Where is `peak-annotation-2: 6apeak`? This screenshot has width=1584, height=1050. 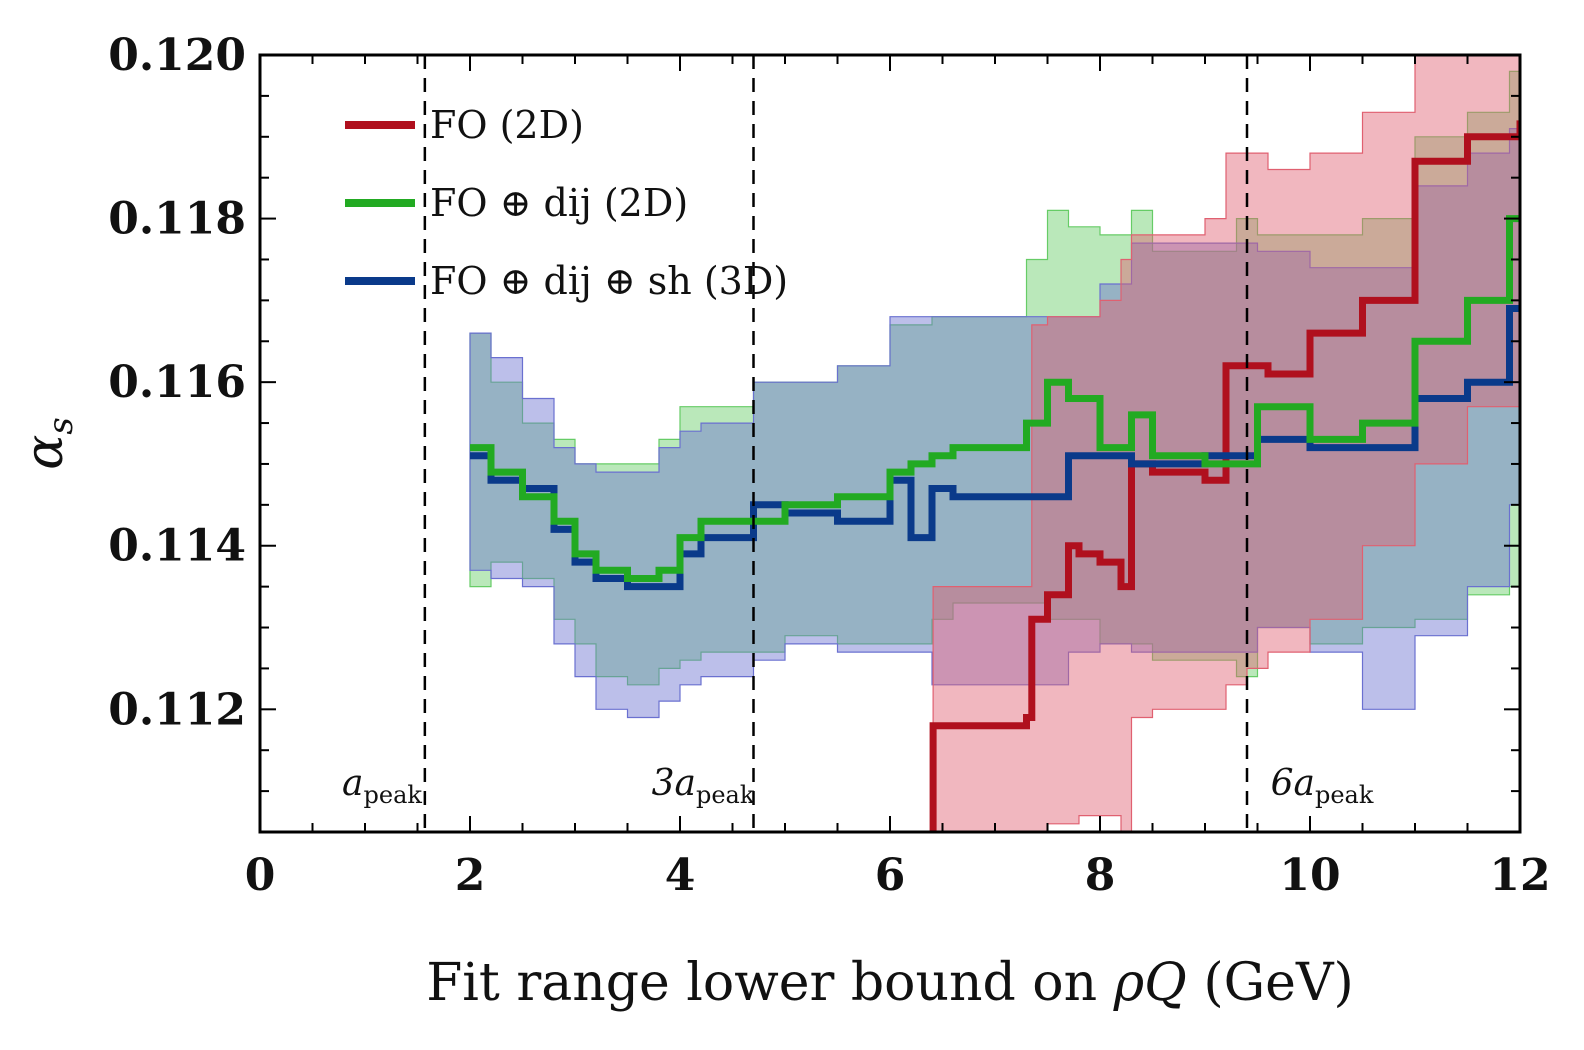
peak-annotation-2: 6apeak is located at coordinates (1322, 786).